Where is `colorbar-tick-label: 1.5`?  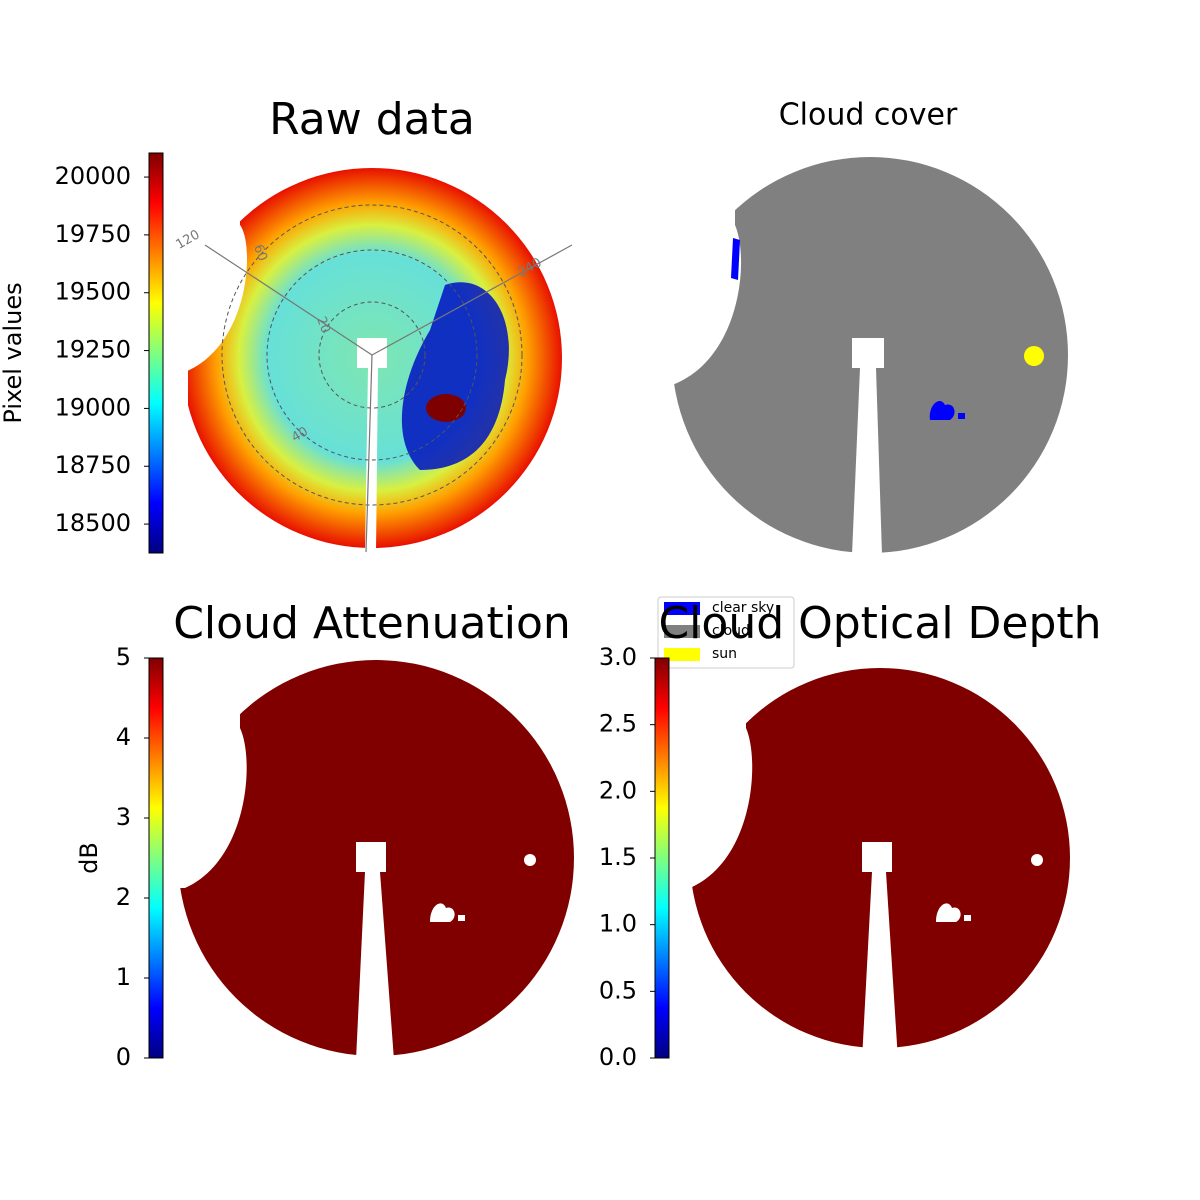
colorbar-tick-label: 1.5 is located at coordinates (618, 857).